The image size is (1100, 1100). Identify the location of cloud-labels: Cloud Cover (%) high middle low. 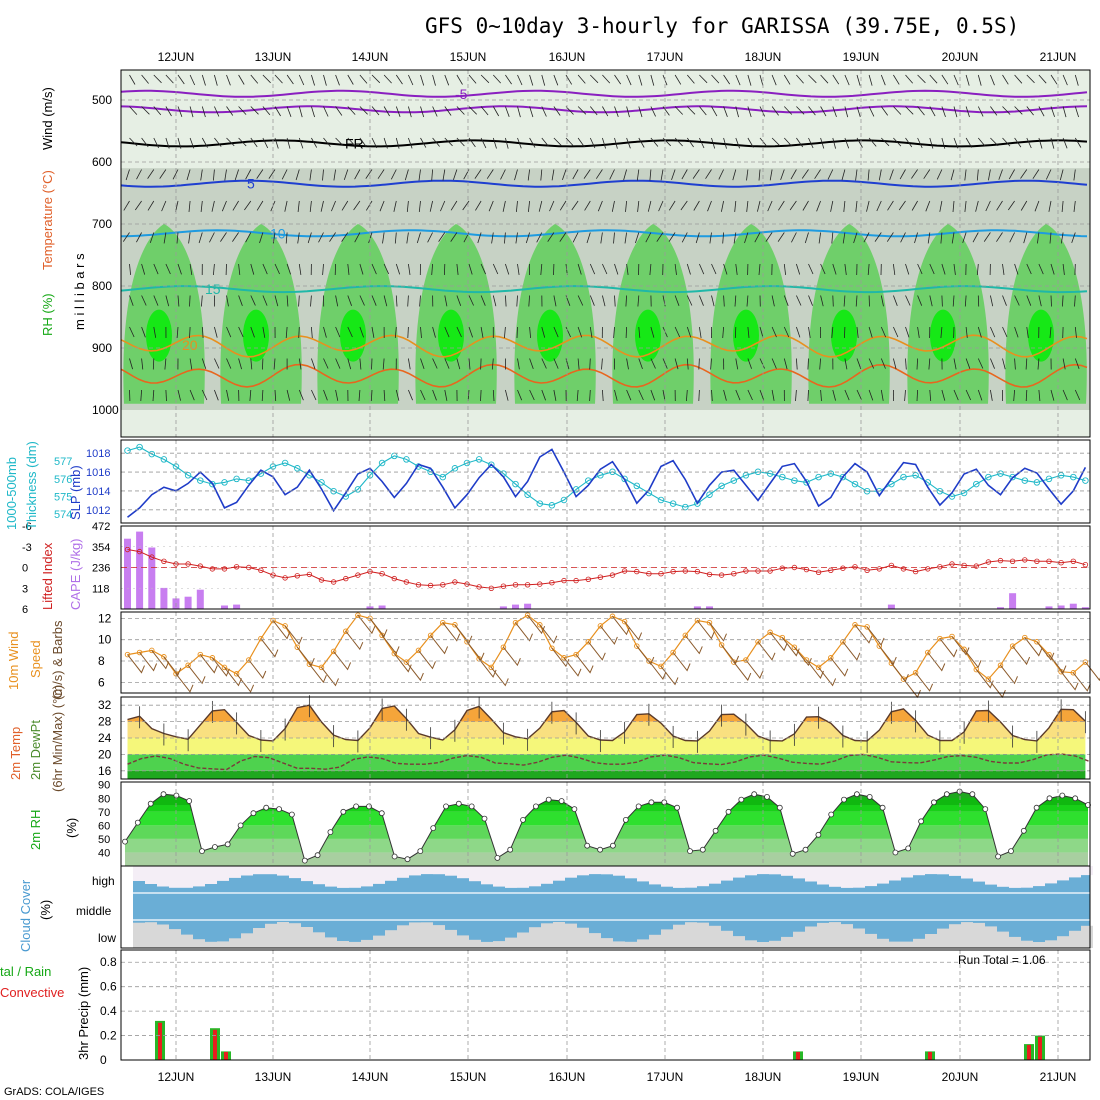
(67, 913).